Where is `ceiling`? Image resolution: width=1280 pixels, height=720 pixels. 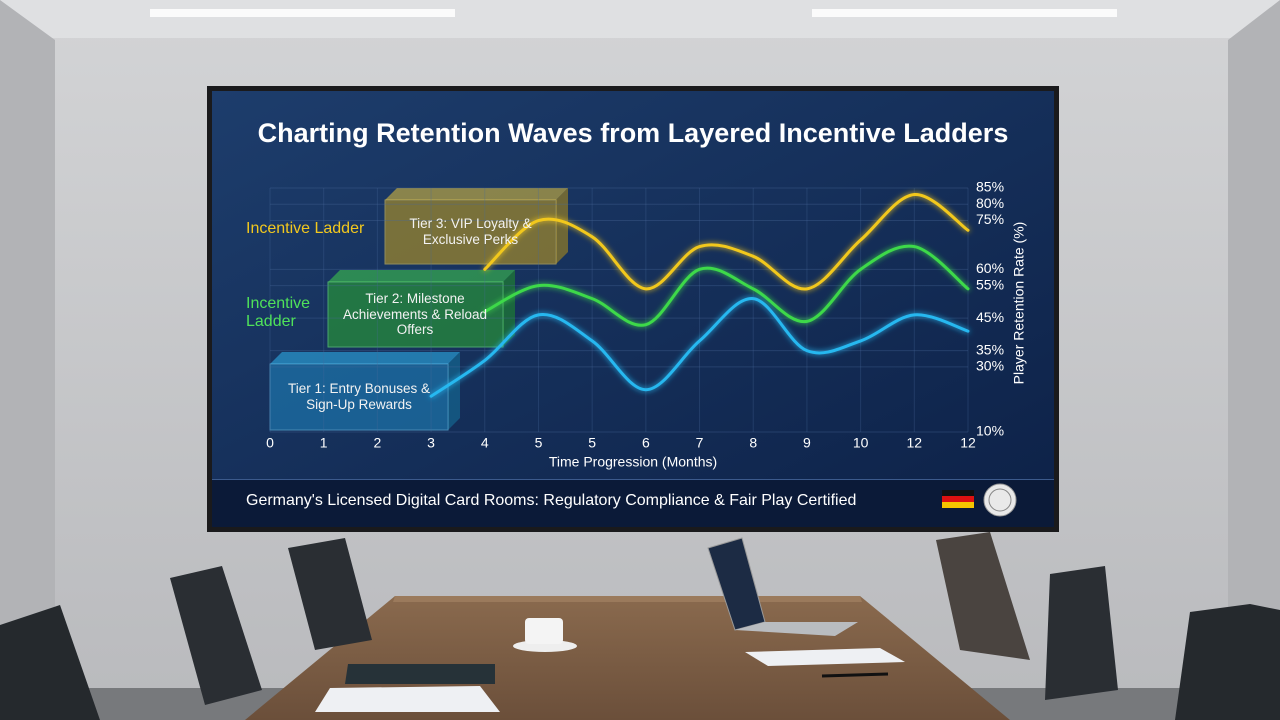 ceiling is located at coordinates (640, 19).